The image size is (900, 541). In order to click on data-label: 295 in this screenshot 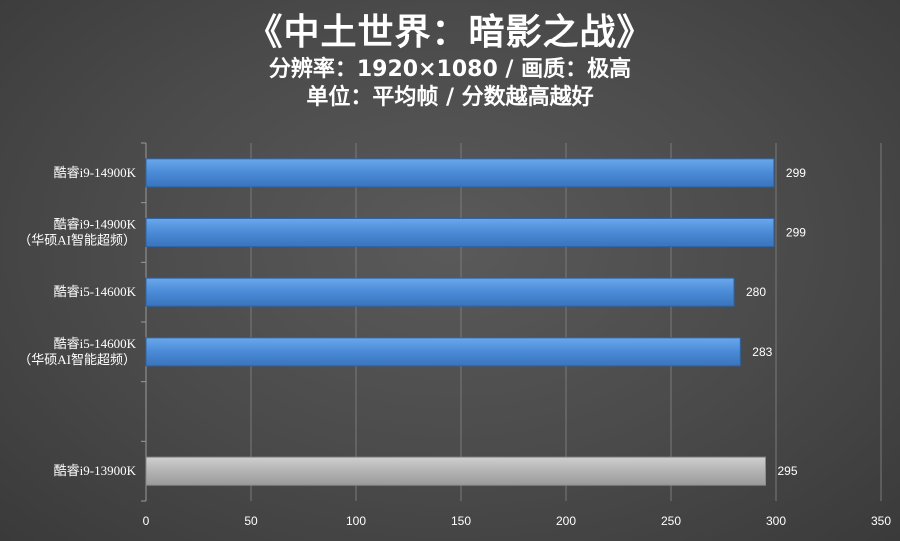, I will do `click(788, 471)`.